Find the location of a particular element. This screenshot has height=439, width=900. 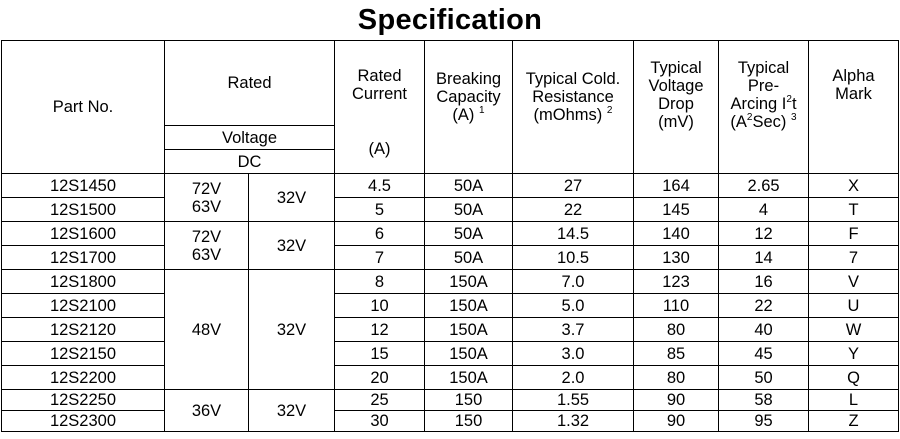

header-voltage-label: Voltage is located at coordinates (249, 138).